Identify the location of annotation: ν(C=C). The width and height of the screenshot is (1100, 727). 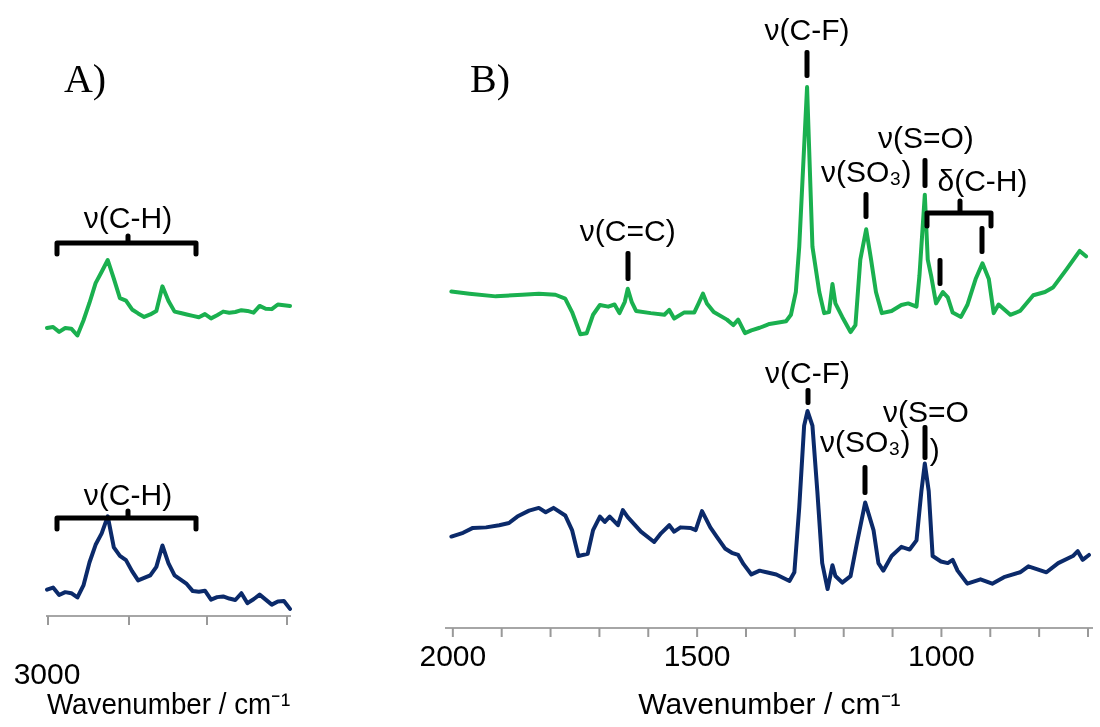
(627, 230).